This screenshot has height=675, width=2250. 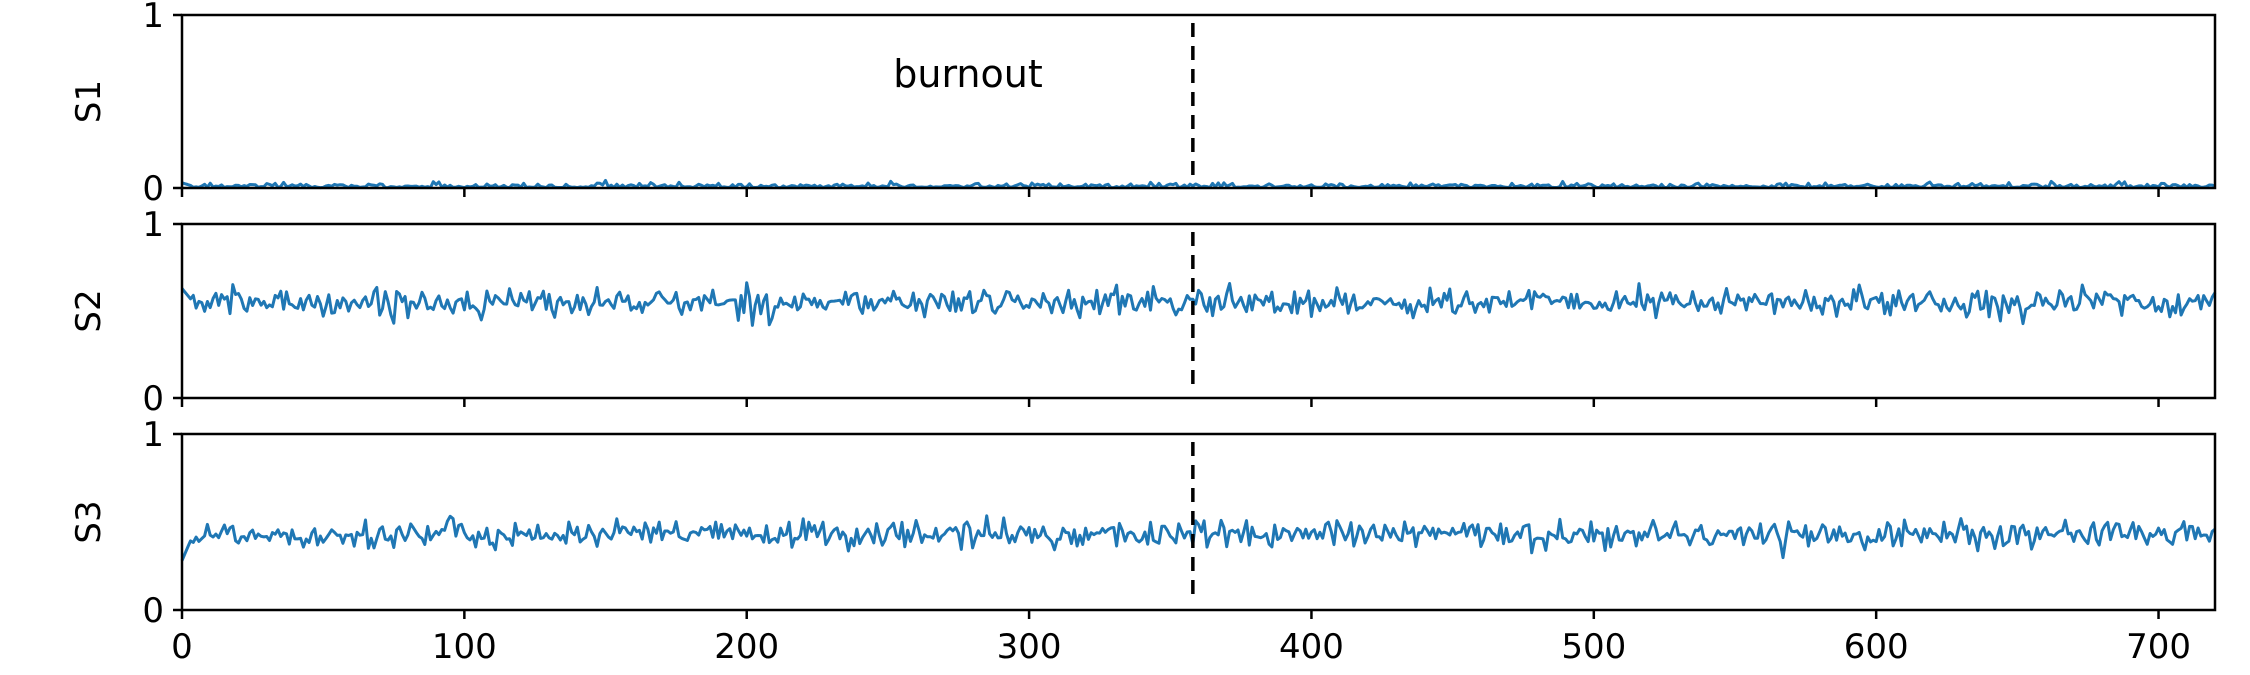 I want to click on series-line-s3, so click(x=1198, y=538).